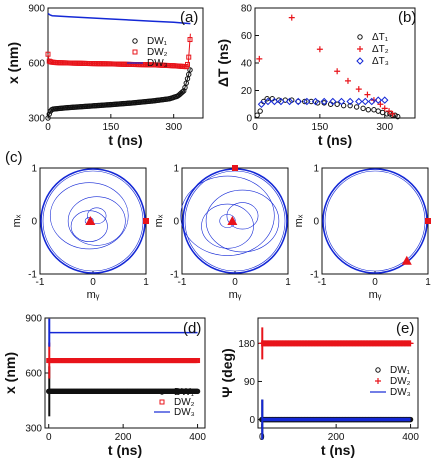 The width and height of the screenshot is (436, 465). I want to click on panel-label-c: (c), so click(14, 157).